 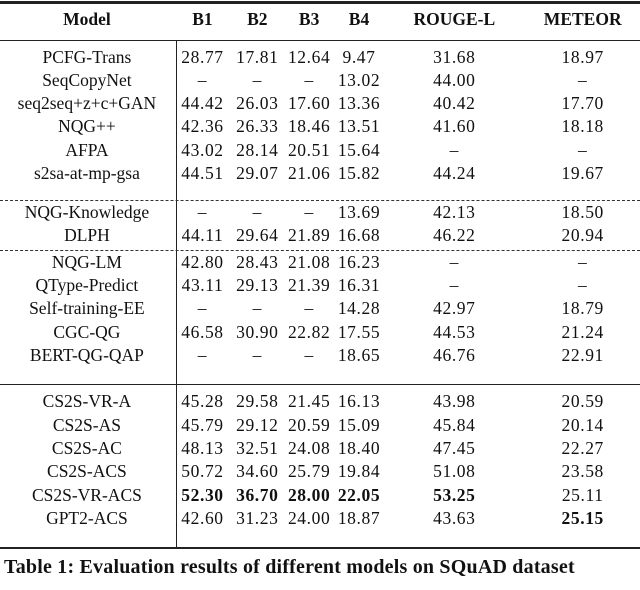 I want to click on cell-b3: 28.00, so click(x=309, y=494).